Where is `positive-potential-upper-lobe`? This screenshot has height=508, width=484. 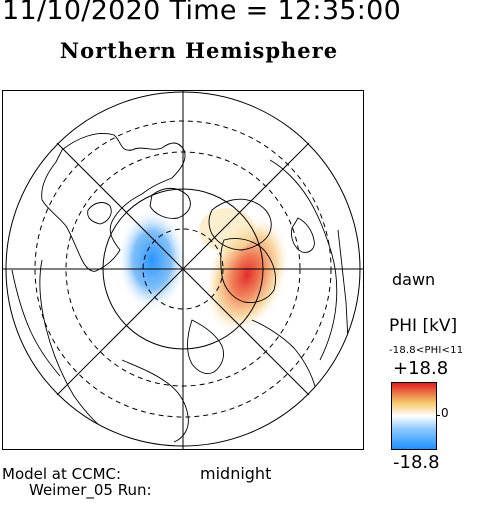
positive-potential-upper-lobe is located at coordinates (227, 230).